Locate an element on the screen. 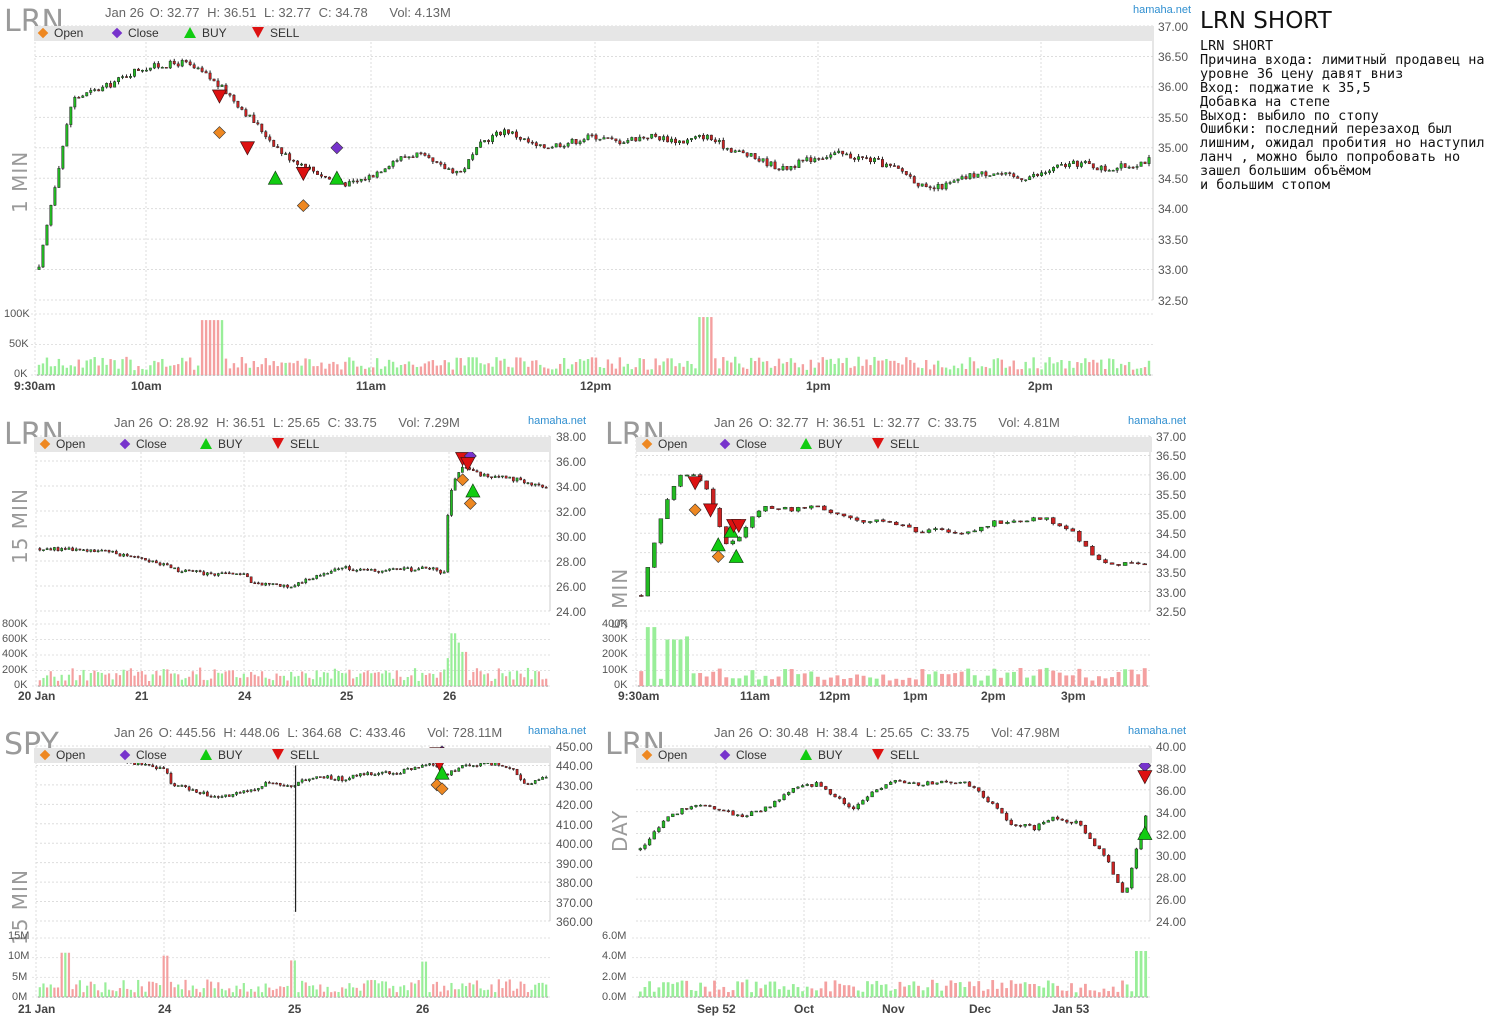 This screenshot has height=1033, width=1500. x-tick: 24 is located at coordinates (245, 696).